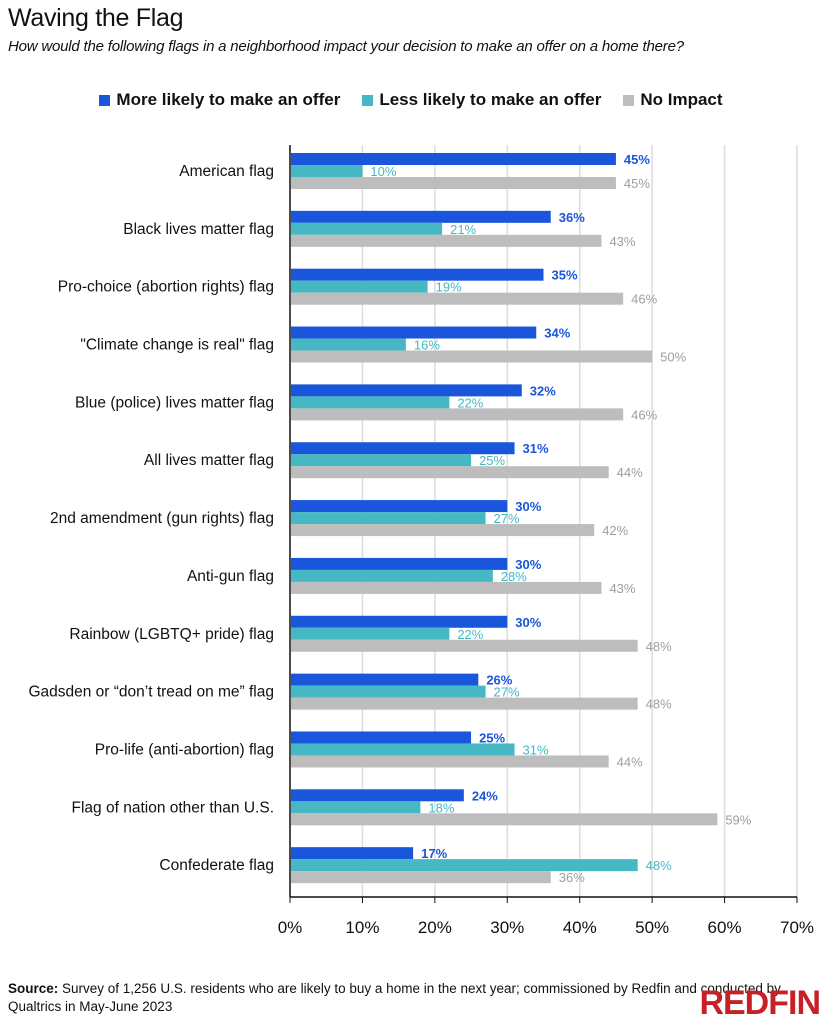 This screenshot has height=1024, width=822. I want to click on category-label: Pro-life (anti-abortion) flag, so click(184, 749).